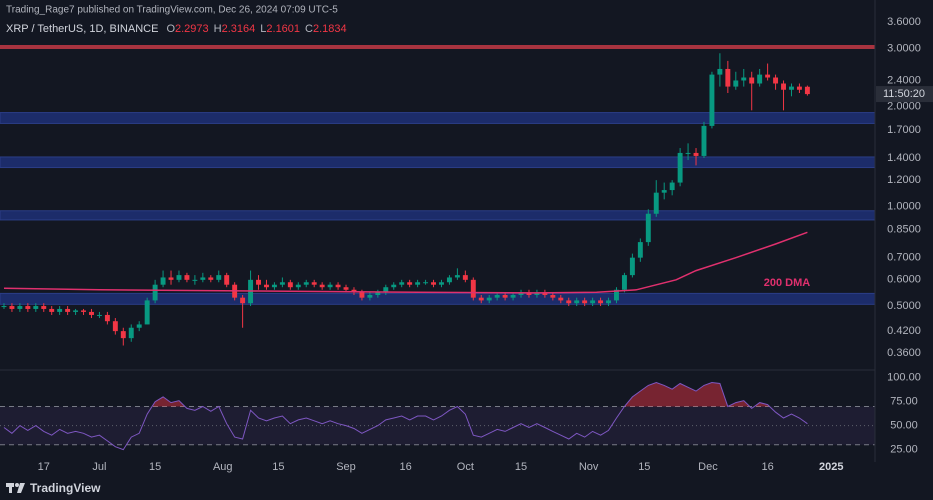  I want to click on y-tick-label: 1.0000, so click(904, 206).